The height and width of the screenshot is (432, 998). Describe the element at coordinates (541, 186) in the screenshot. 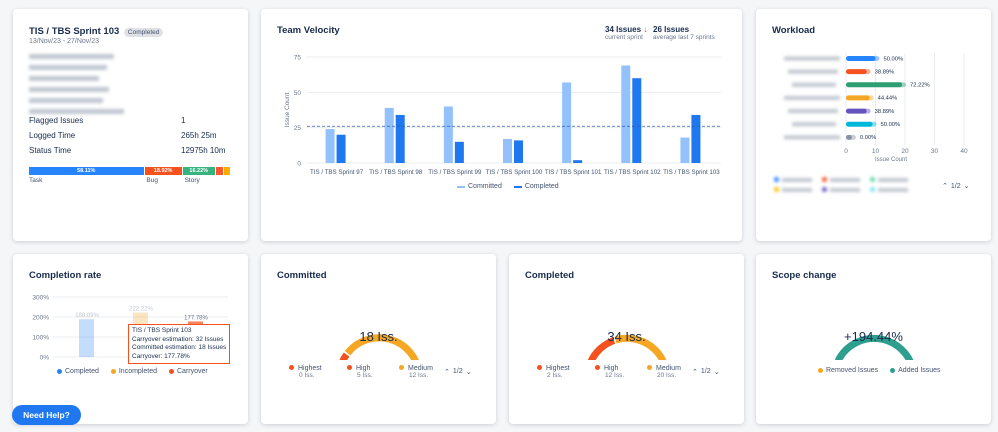

I see `legend-completed-label: Completed` at that location.